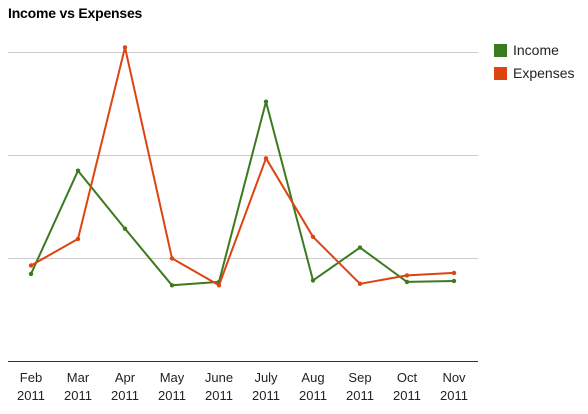 This screenshot has width=588, height=414. I want to click on chart-title: Income vs Expenses, so click(75, 13).